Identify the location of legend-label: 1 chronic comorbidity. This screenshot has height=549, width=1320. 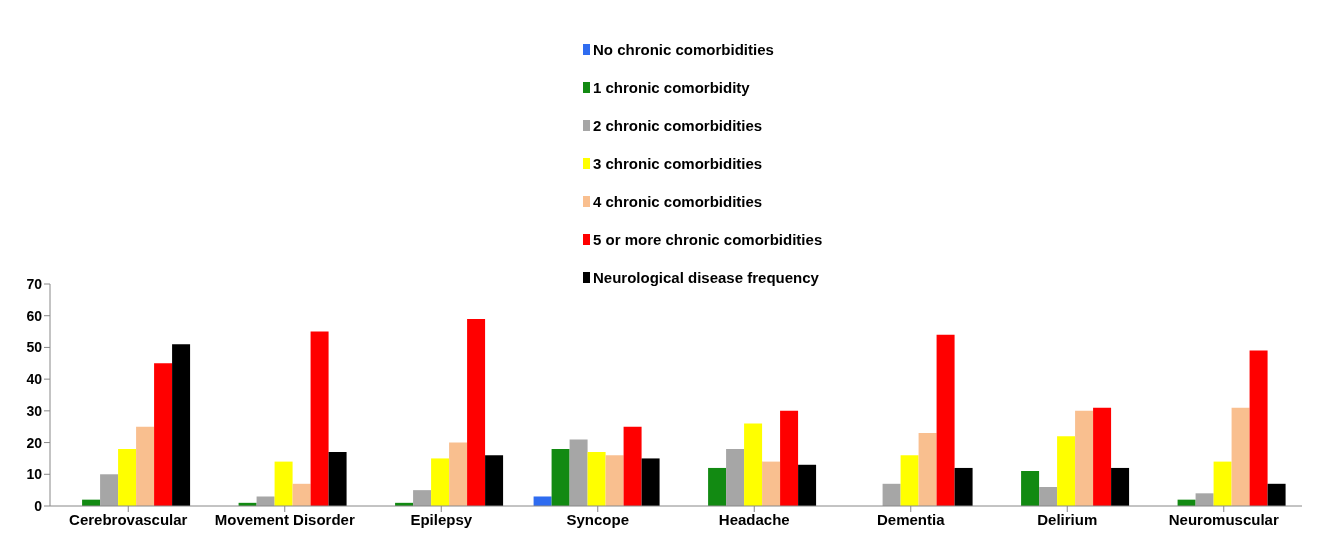
(671, 87).